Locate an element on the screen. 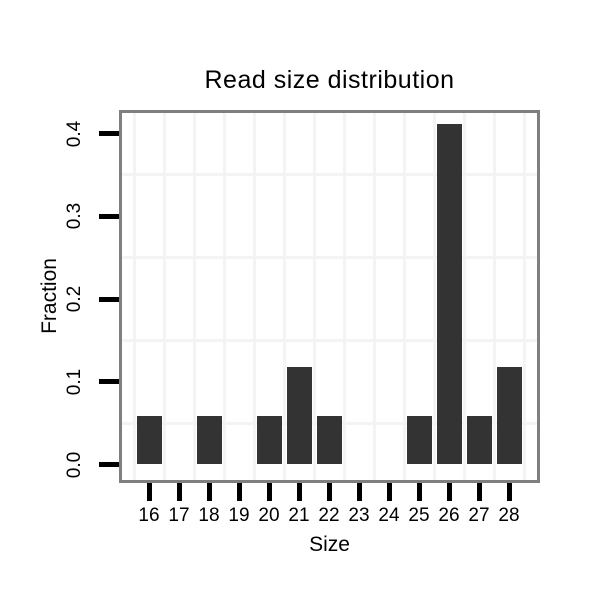  x-tick-label: 21 is located at coordinates (299, 515).